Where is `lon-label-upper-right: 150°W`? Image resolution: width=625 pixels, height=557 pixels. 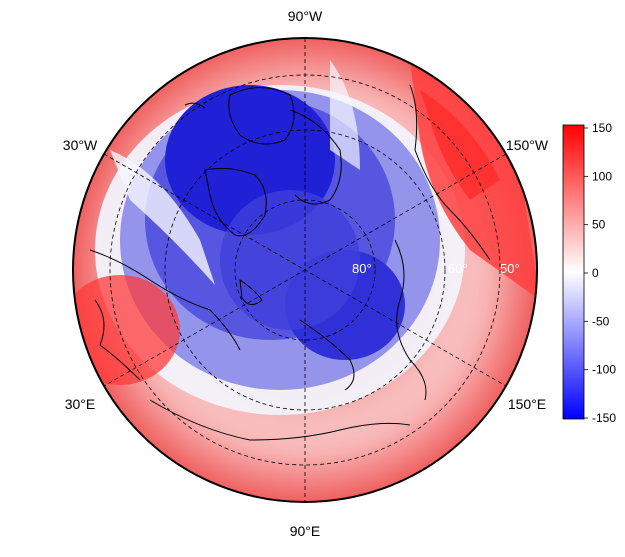
lon-label-upper-right: 150°W is located at coordinates (527, 145).